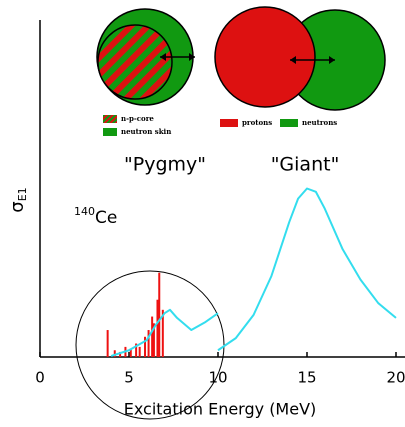 The image size is (405, 427). Describe the element at coordinates (40, 378) in the screenshot. I see `x-tick-label: 0` at that location.